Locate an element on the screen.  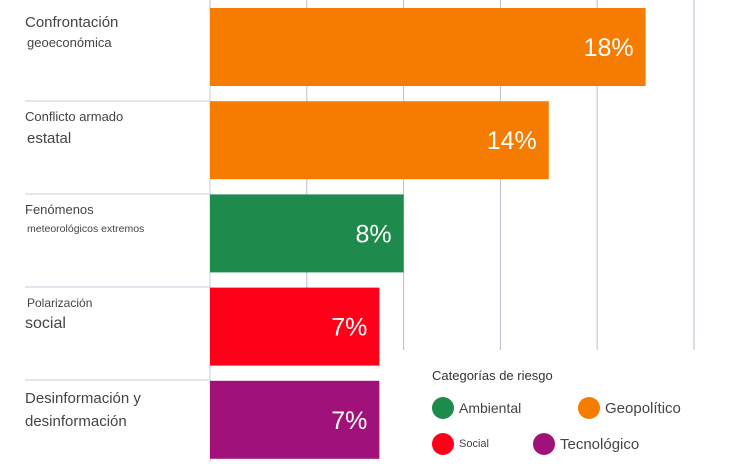
legend-label: Social is located at coordinates (474, 444).